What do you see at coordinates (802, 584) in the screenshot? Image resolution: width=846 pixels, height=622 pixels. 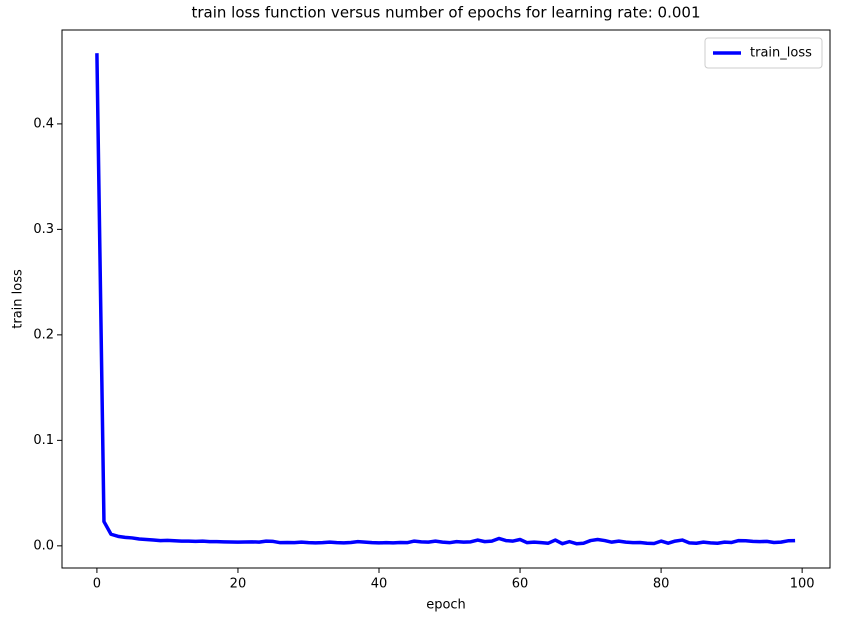 I see `x-tick-label: 100` at bounding box center [802, 584].